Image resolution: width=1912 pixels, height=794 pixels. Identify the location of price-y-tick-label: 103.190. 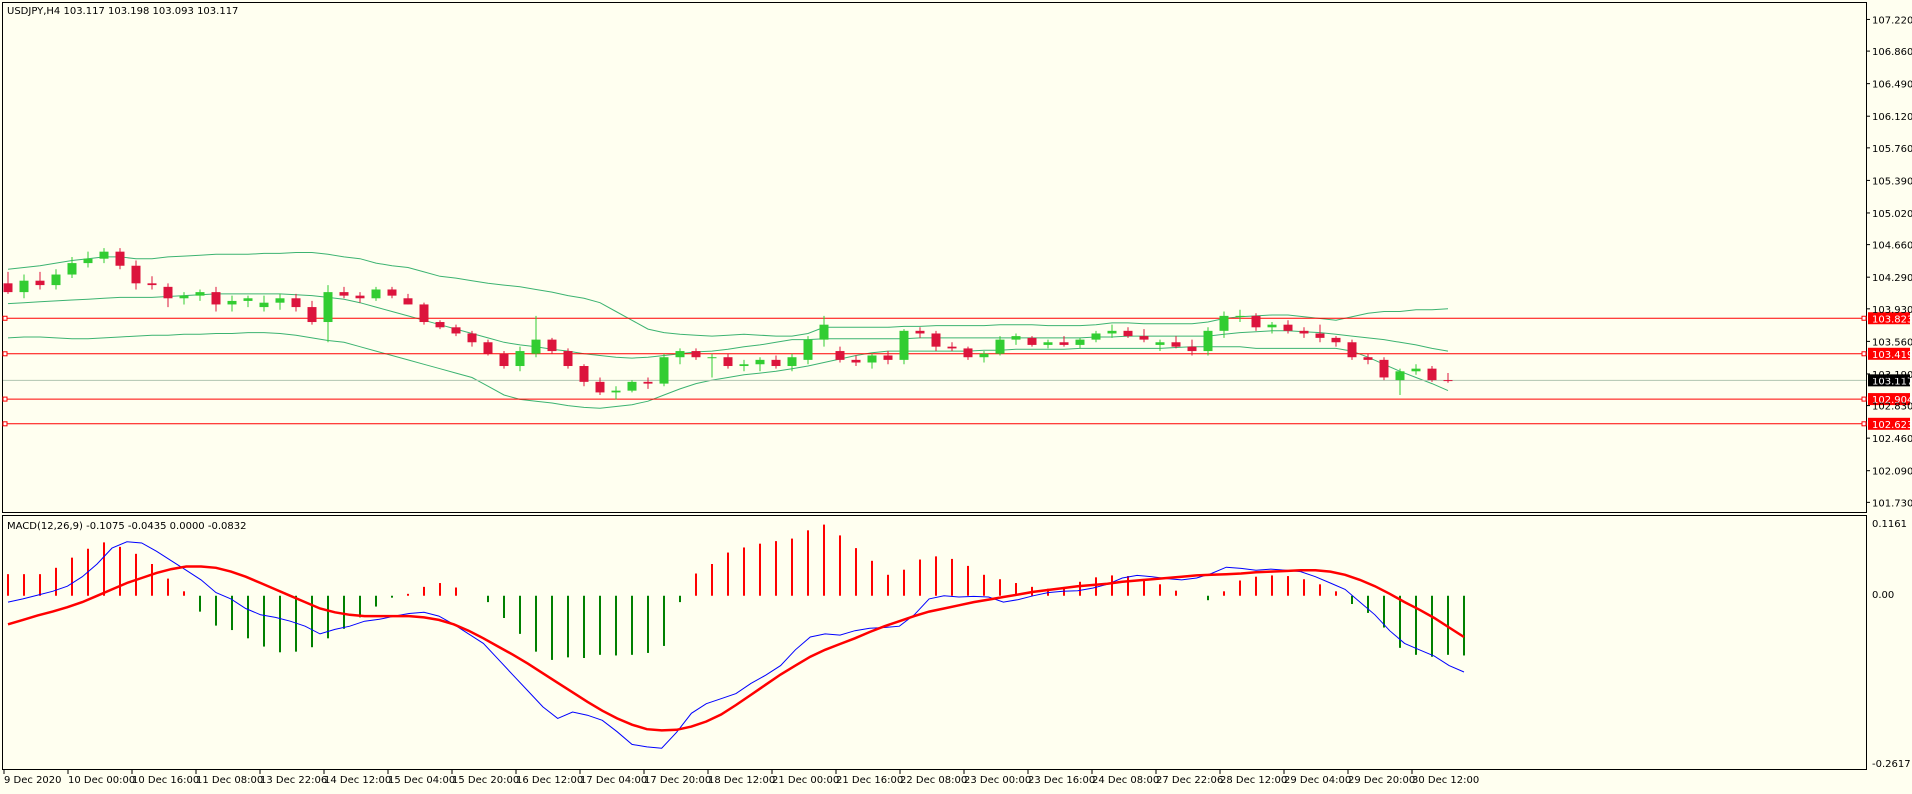
(1892, 375).